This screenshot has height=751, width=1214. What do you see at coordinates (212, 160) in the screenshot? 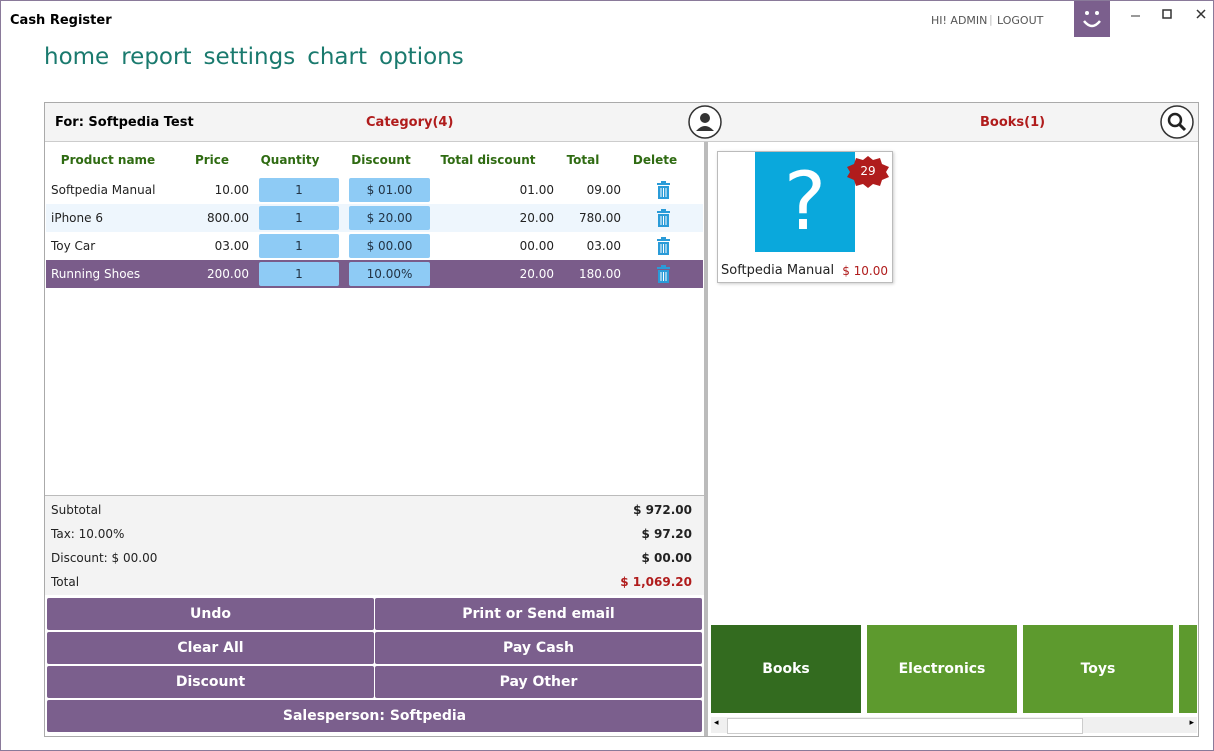
I see `column-header: Price` at bounding box center [212, 160].